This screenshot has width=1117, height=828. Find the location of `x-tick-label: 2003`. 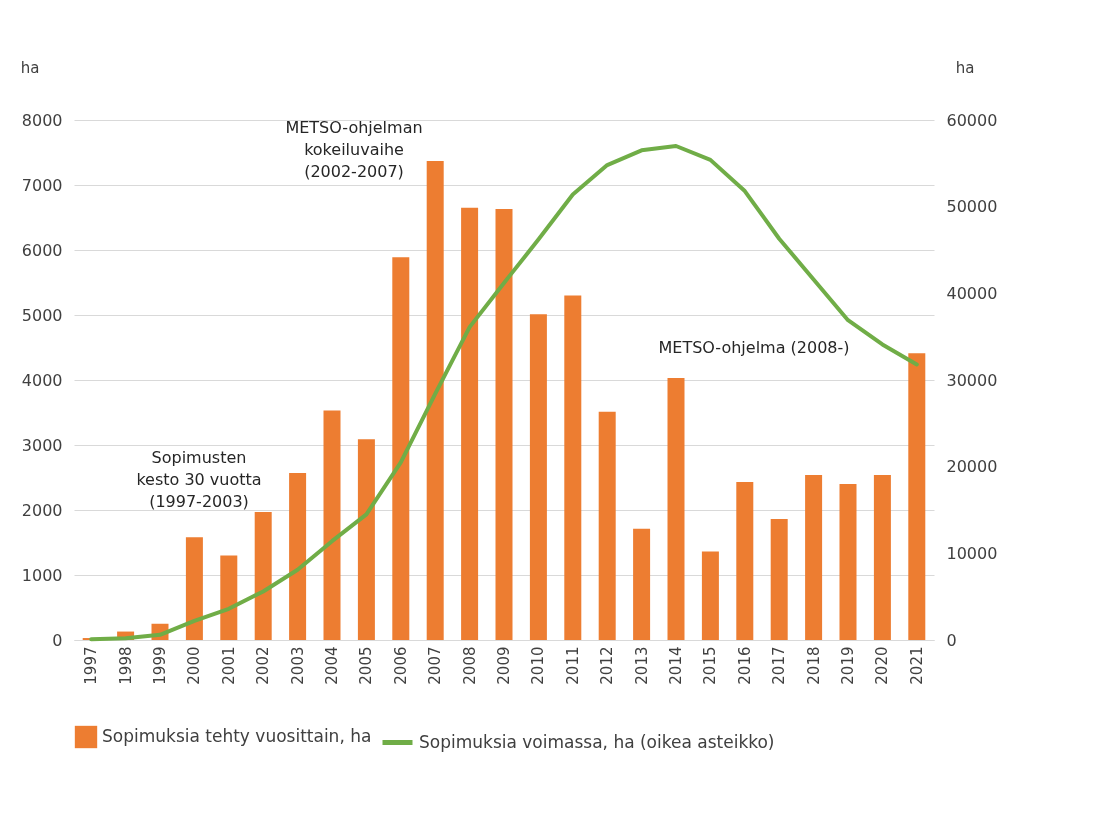

x-tick-label: 2003 is located at coordinates (297, 665).